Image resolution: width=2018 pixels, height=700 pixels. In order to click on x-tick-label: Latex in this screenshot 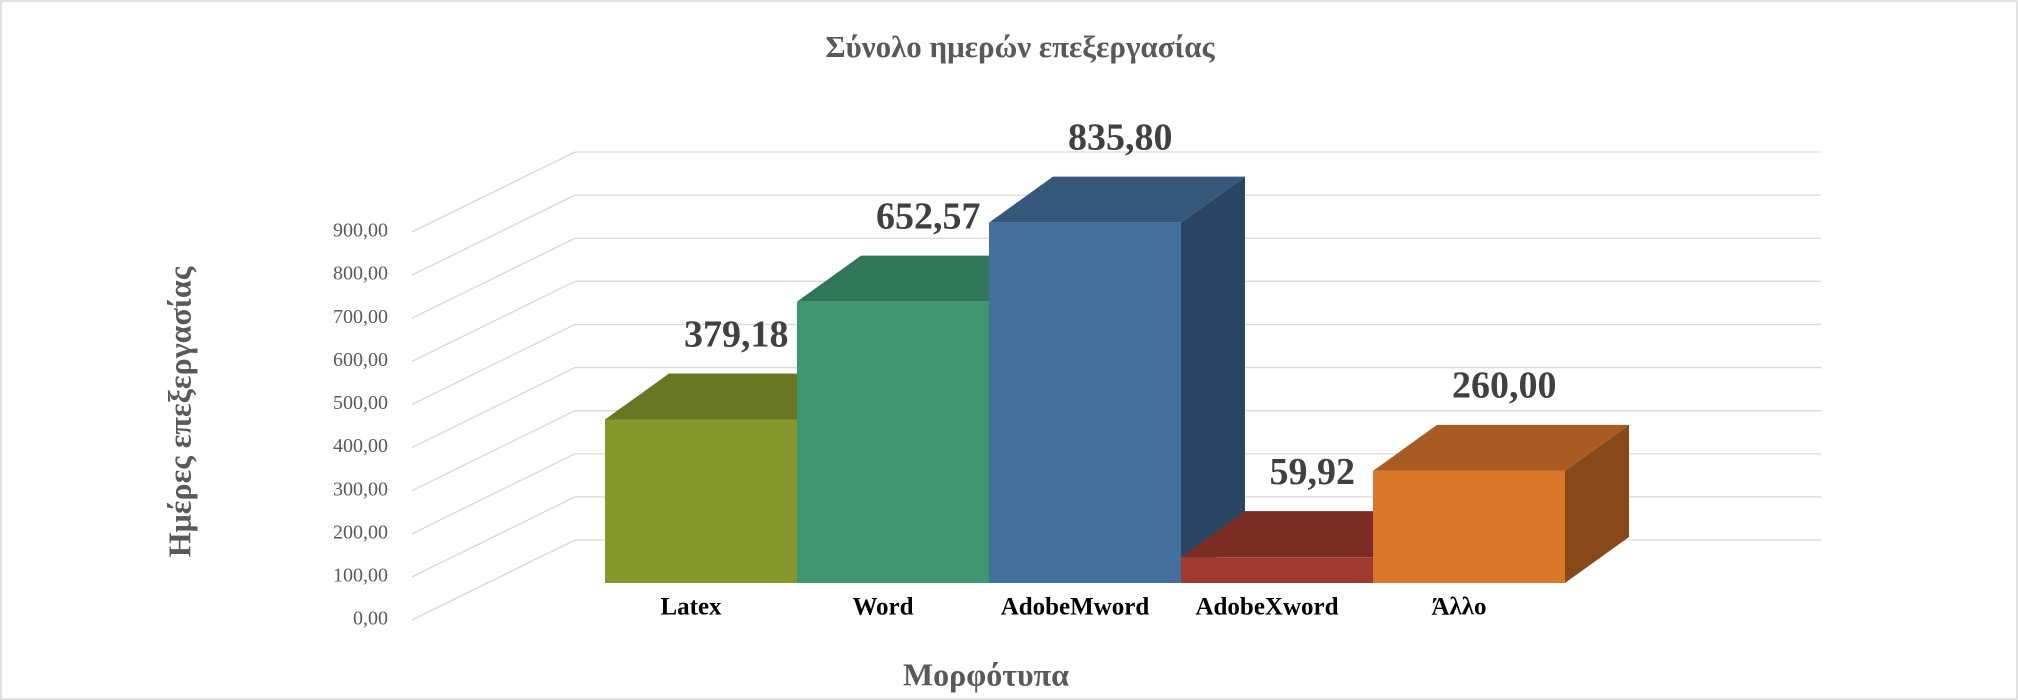, I will do `click(691, 607)`.